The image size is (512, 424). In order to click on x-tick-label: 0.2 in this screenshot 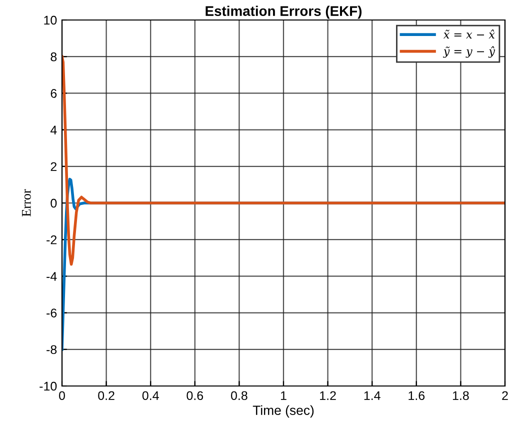, I will do `click(106, 395)`.